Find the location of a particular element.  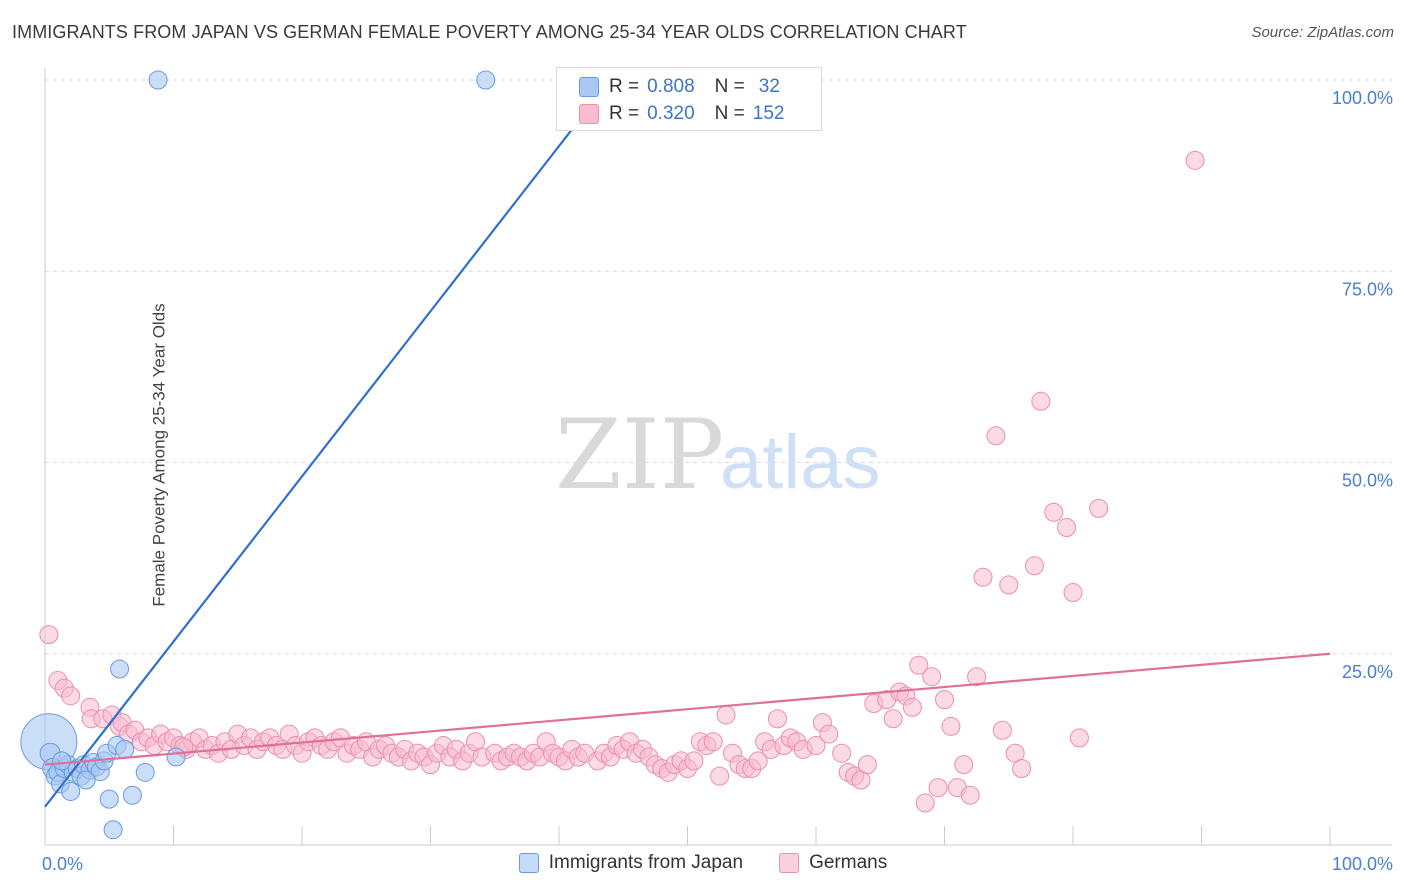

german-swatch is located at coordinates (589, 114).